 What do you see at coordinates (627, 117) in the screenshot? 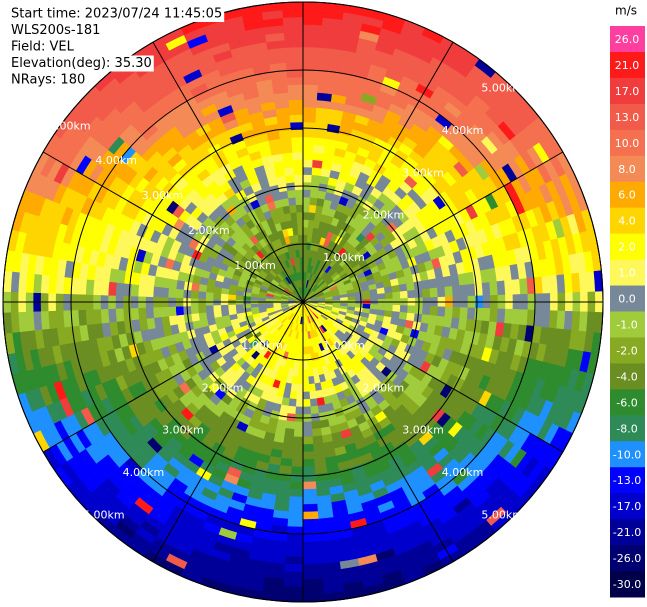
I see `colorbar-tick-label: 13.0` at bounding box center [627, 117].